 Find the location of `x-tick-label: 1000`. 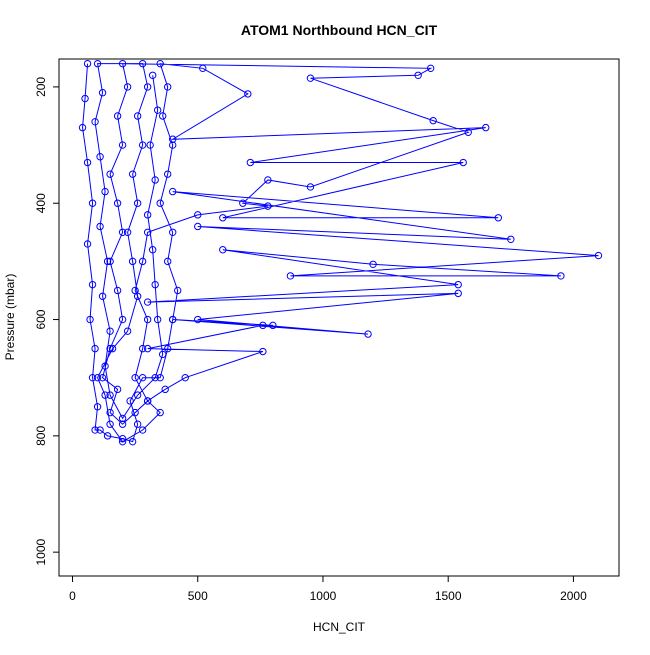

x-tick-label: 1000 is located at coordinates (323, 596).